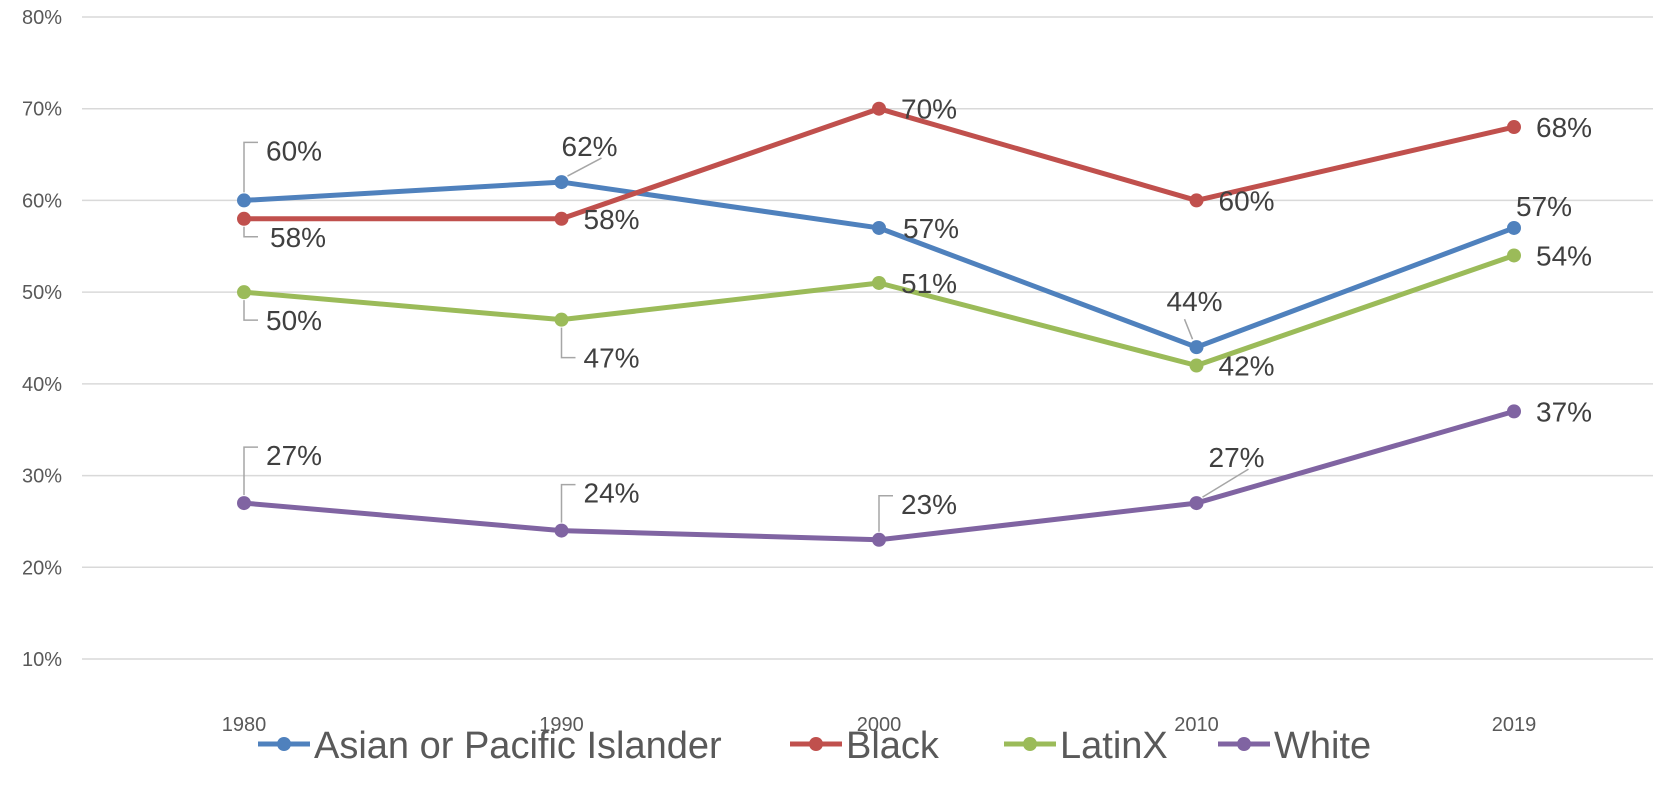 The width and height of the screenshot is (1653, 801). What do you see at coordinates (42, 660) in the screenshot?
I see `y-tick-label: 10%` at bounding box center [42, 660].